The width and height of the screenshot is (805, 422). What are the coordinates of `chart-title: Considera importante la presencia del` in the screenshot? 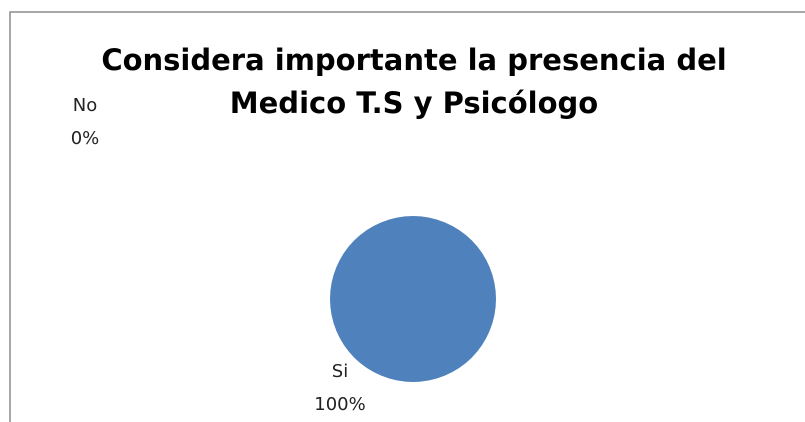 It's located at (413, 60).